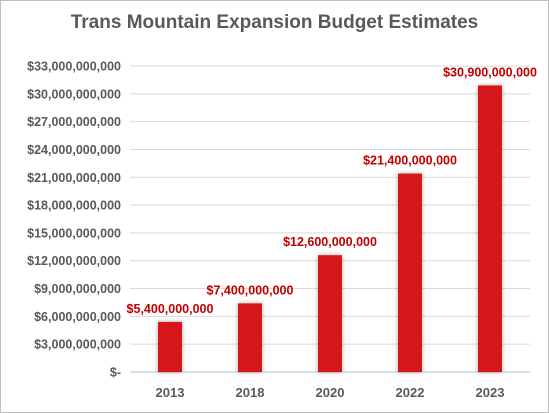  I want to click on data-label-2020: $12,600,000,000, so click(330, 242).